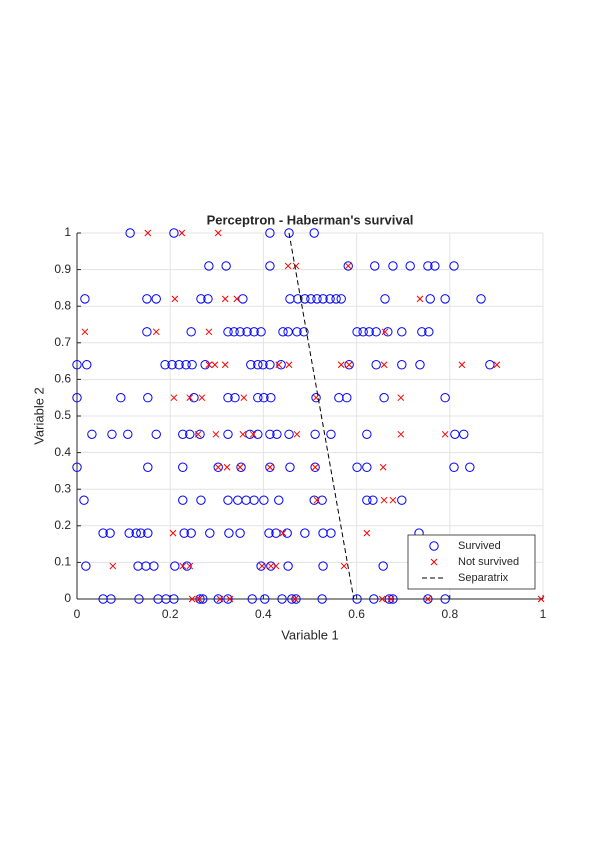  What do you see at coordinates (321, 416) in the screenshot?
I see `separatrix-line` at bounding box center [321, 416].